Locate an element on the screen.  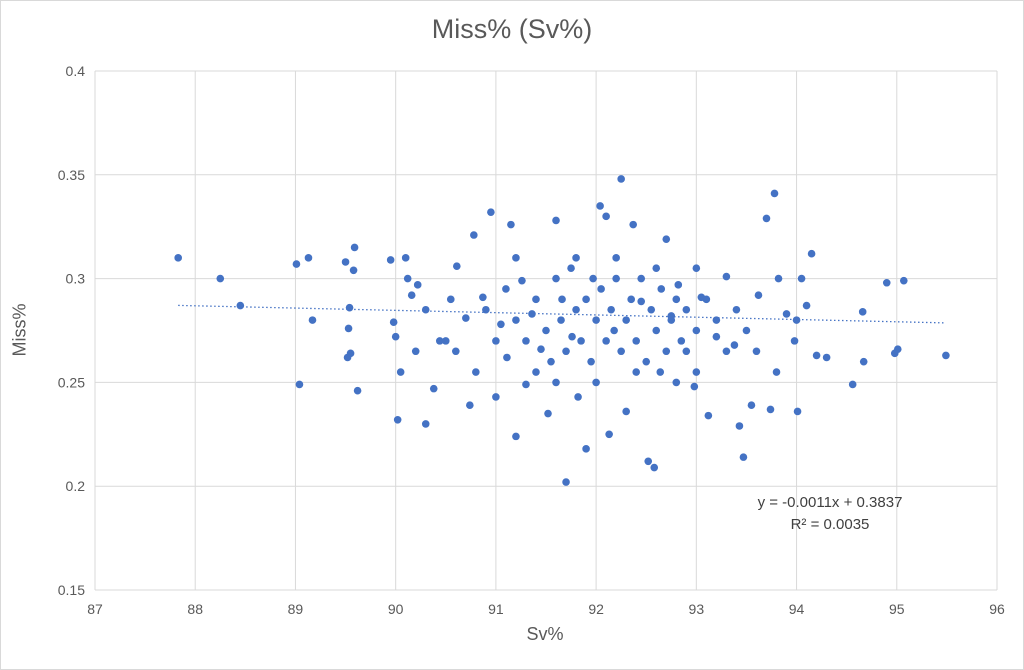
x-tick-label: 89 is located at coordinates (296, 609).